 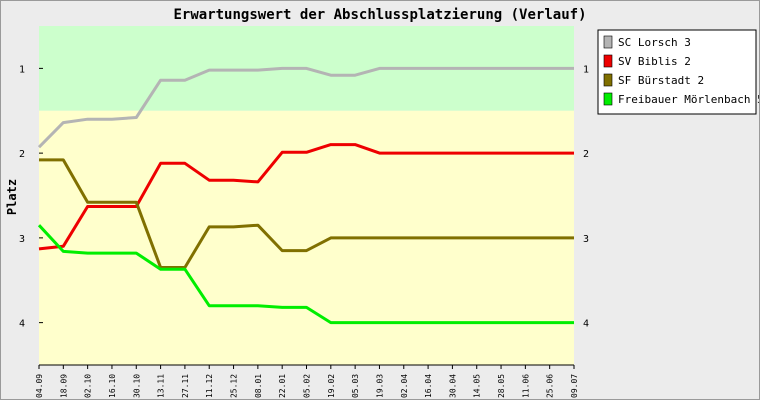 I want to click on x-tick-label: 02.04, so click(x=404, y=386).